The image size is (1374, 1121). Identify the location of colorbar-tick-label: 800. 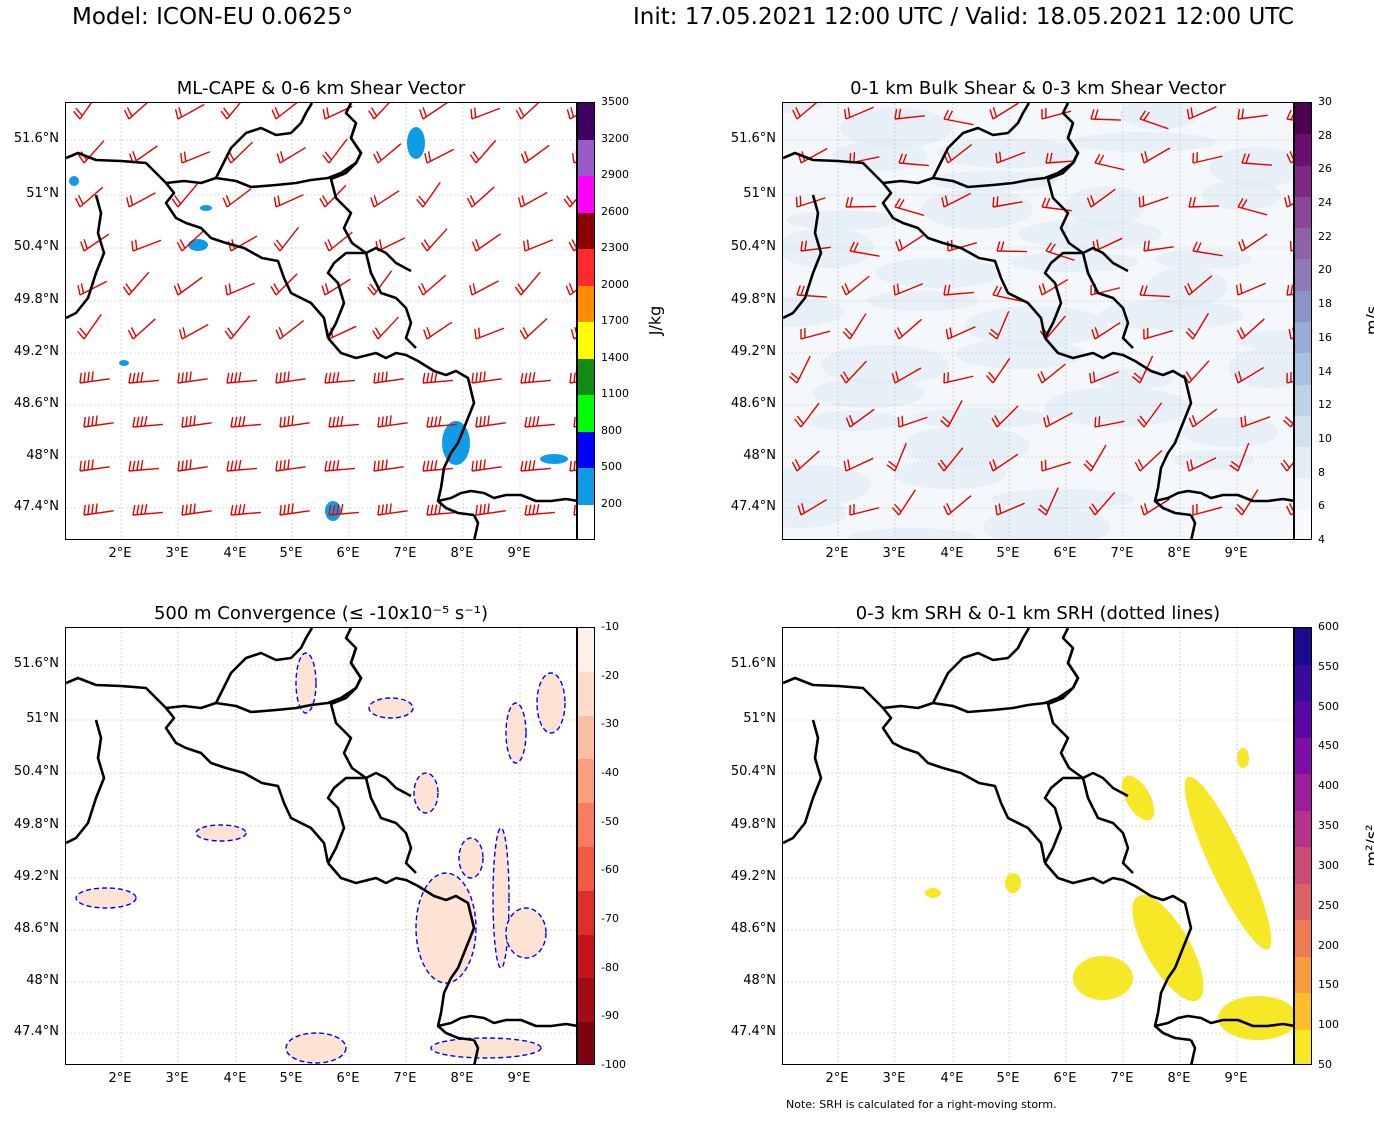
(611, 430).